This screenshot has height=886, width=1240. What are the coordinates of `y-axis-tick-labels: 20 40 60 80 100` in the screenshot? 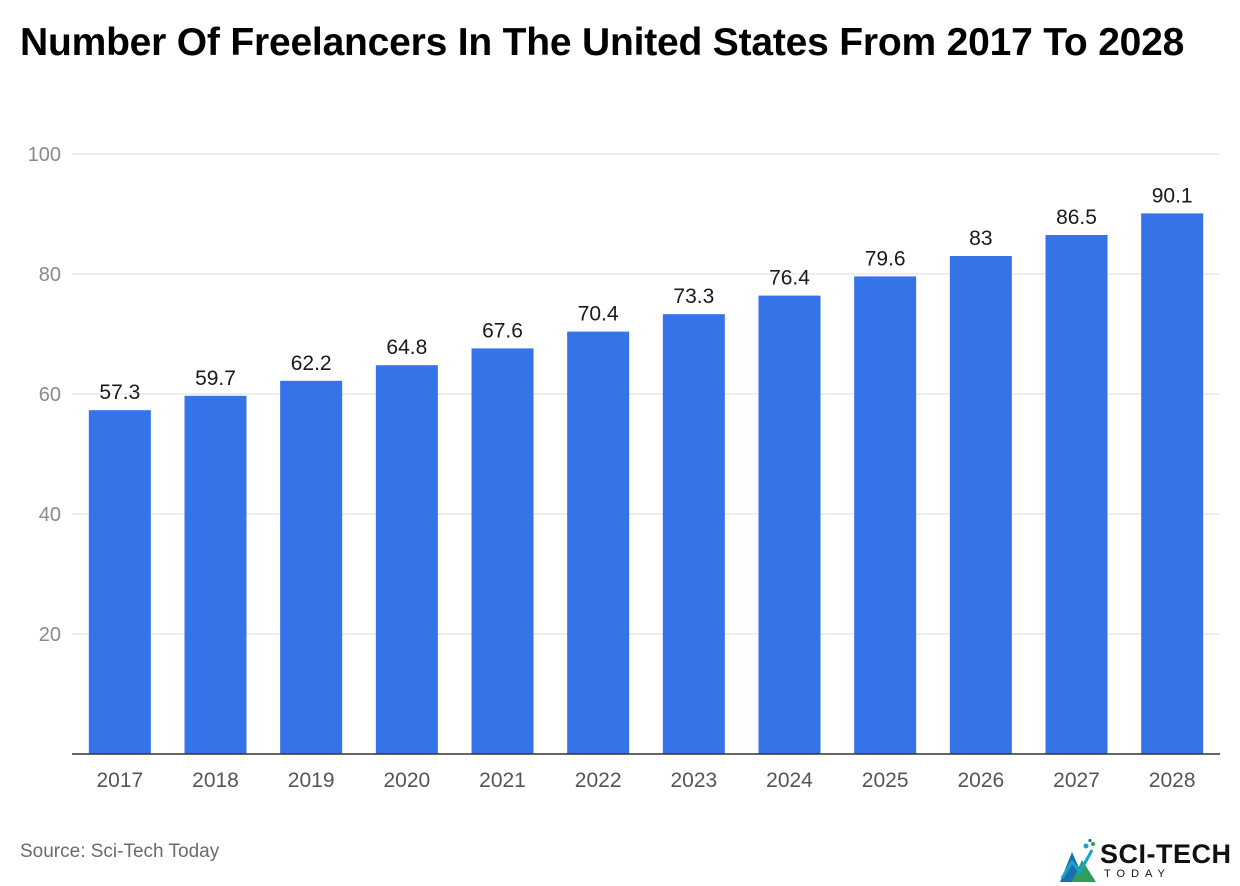 It's located at (44, 395).